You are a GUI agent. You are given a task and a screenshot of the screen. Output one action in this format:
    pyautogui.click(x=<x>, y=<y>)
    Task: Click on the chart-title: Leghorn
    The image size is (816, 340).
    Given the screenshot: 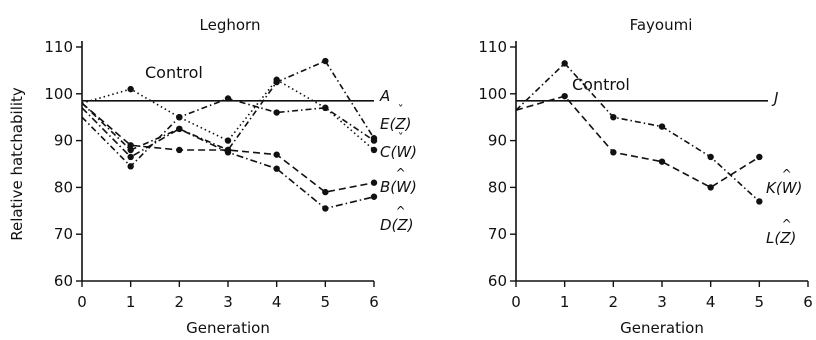 What is the action you would take?
    pyautogui.click(x=230, y=25)
    